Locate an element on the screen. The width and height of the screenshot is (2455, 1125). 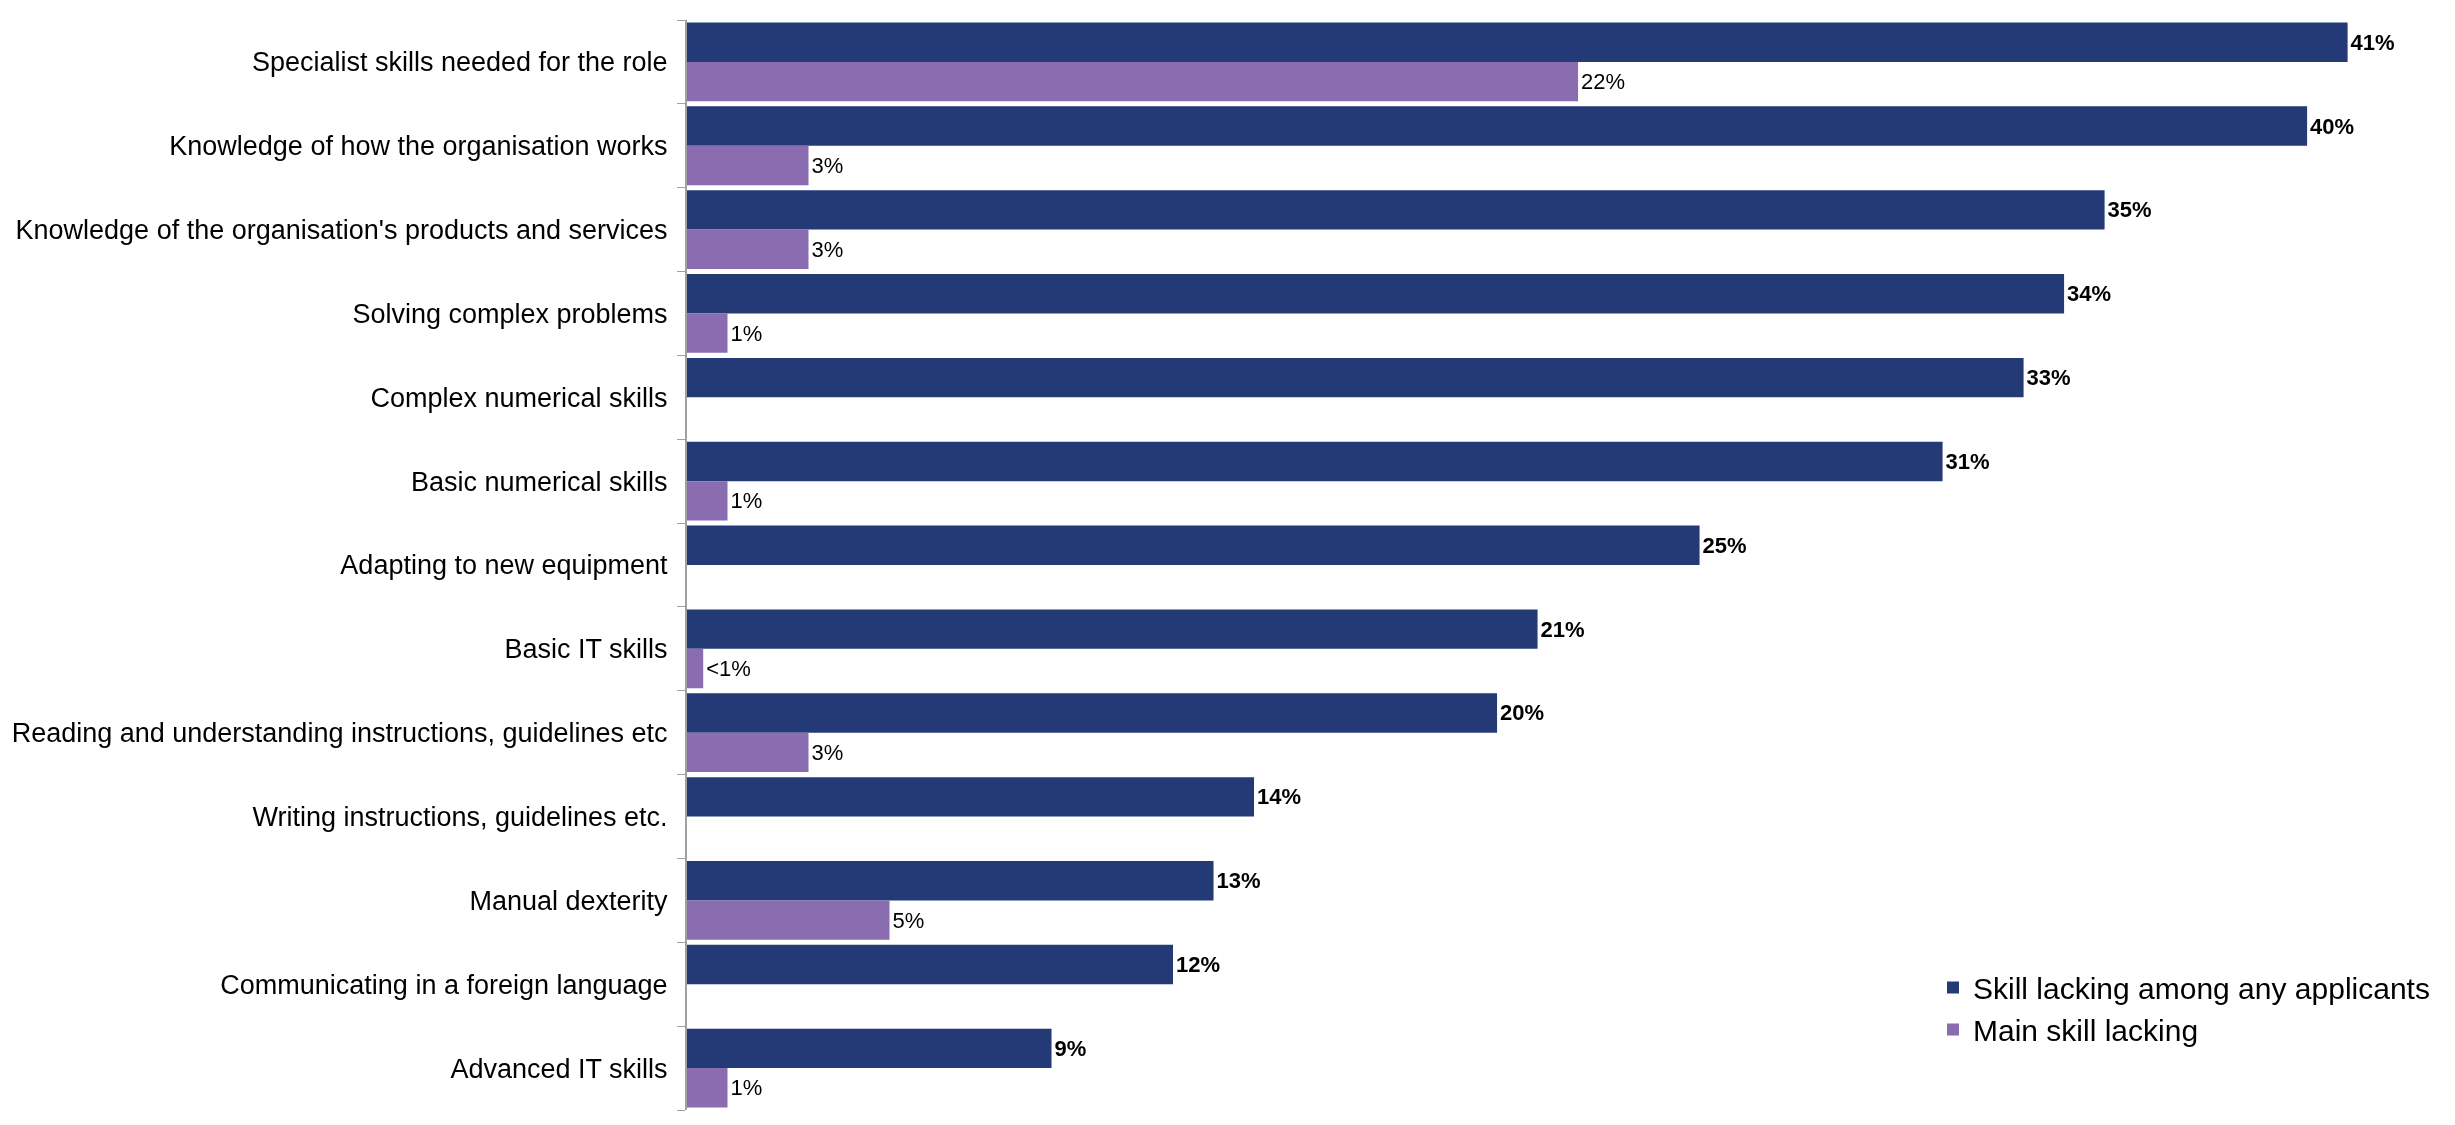
y-tick-label: Solving complex problems is located at coordinates (510, 313).